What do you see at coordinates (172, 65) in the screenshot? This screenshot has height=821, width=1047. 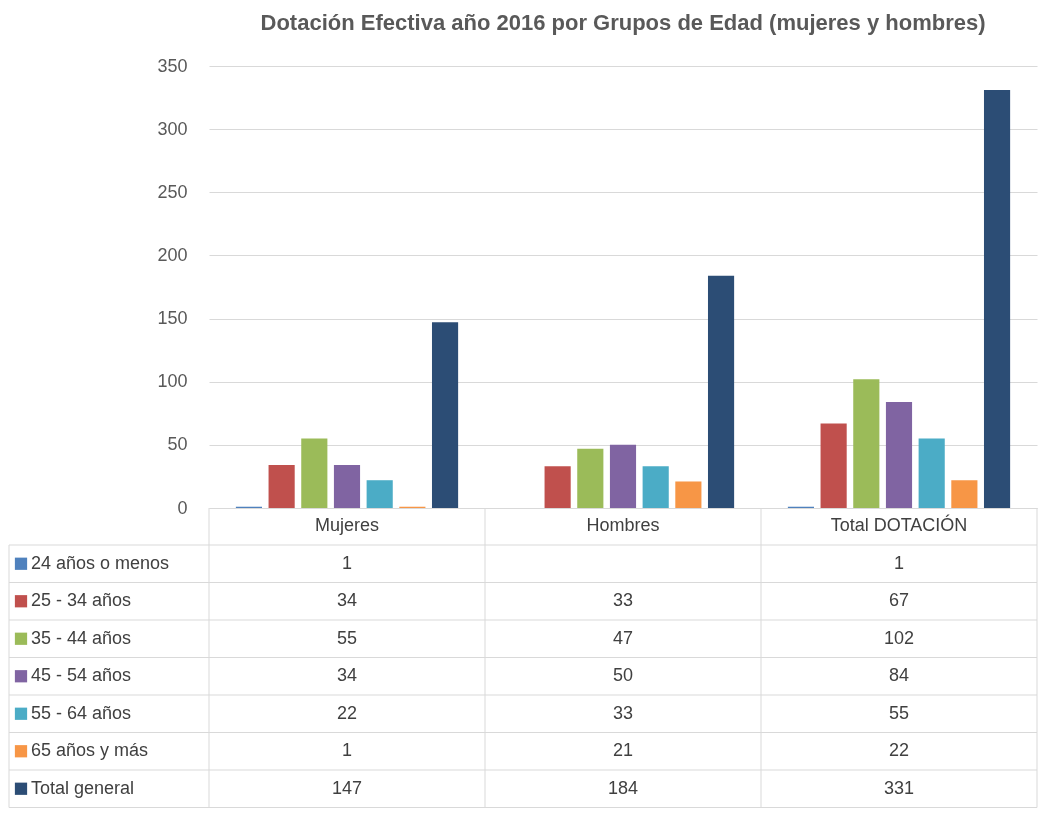 I see `y-tick-label: 350` at bounding box center [172, 65].